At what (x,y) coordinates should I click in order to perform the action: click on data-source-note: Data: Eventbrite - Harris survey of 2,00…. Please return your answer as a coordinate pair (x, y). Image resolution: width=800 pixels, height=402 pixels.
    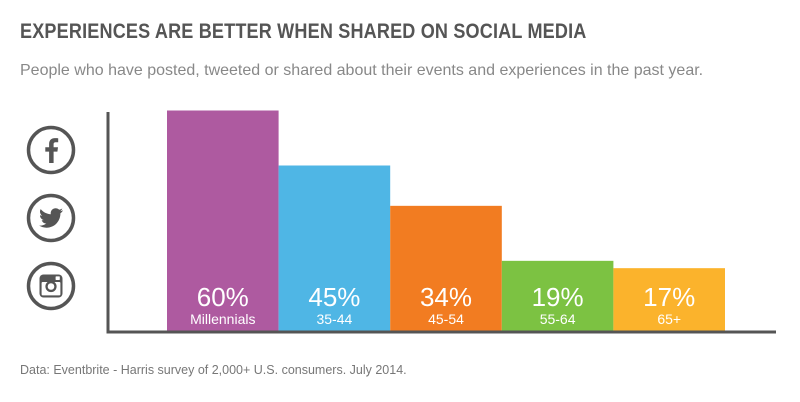
    Looking at the image, I should click on (213, 370).